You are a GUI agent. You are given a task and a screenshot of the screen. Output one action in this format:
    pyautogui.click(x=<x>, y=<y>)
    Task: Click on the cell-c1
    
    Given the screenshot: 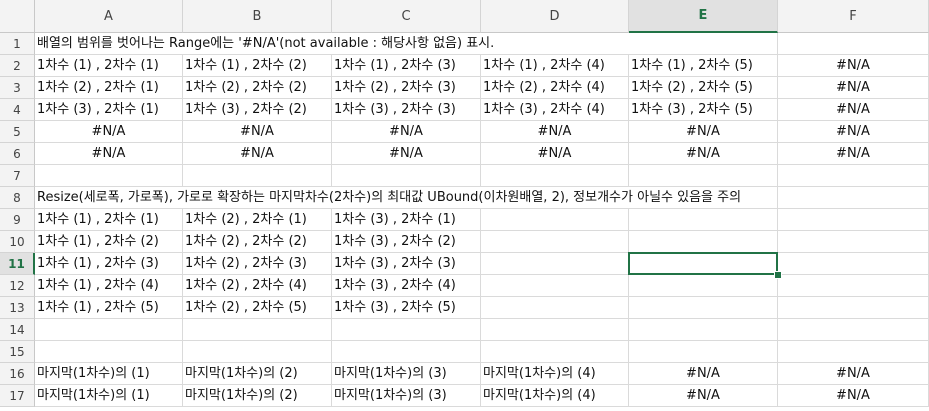 What is the action you would take?
    pyautogui.click(x=406, y=44)
    